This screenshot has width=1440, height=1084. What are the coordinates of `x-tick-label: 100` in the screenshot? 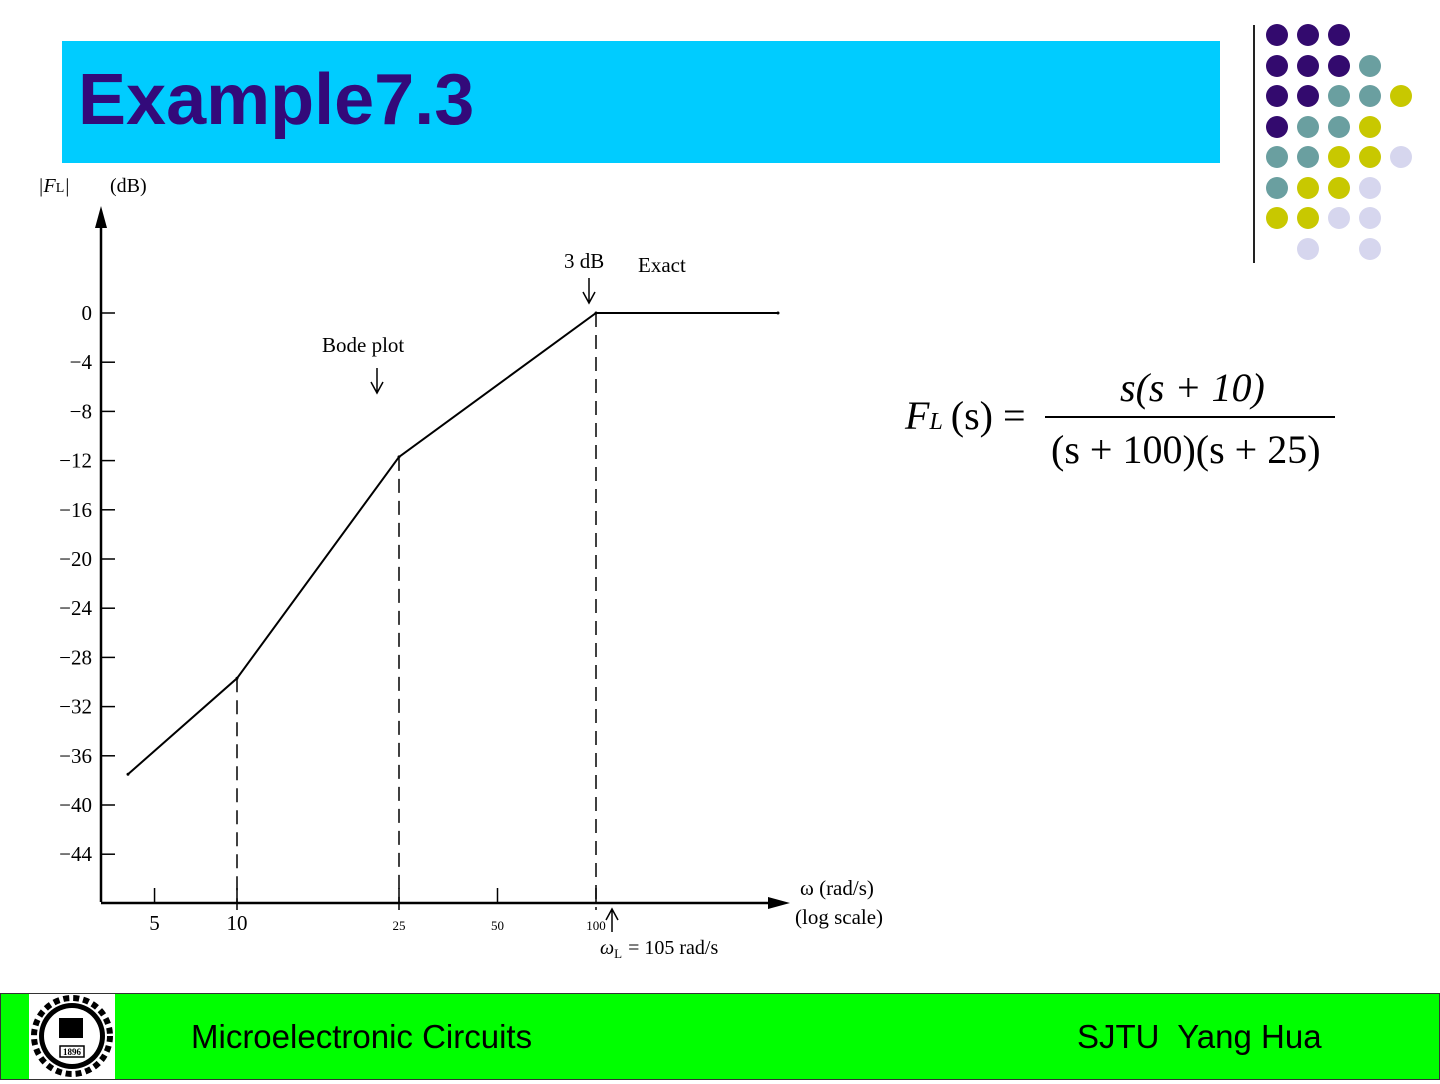 It's located at (596, 925).